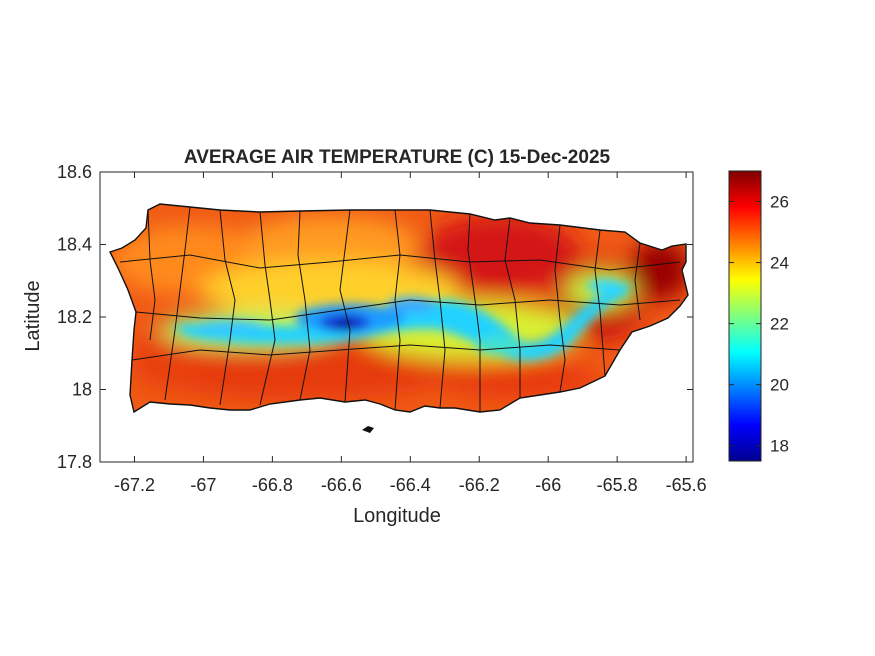 This screenshot has width=875, height=656. What do you see at coordinates (617, 485) in the screenshot?
I see `x-tick-label: -65.8` at bounding box center [617, 485].